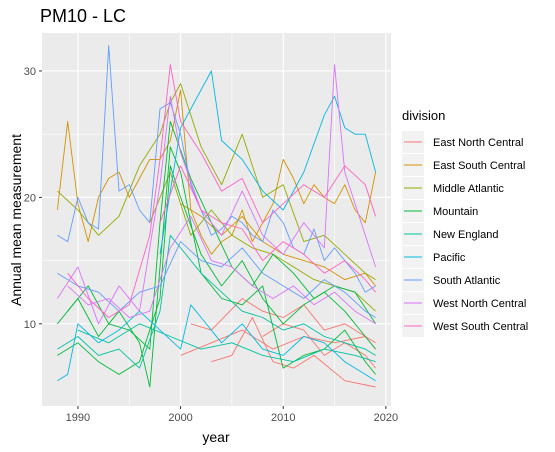 This screenshot has height=452, width=555. I want to click on legend-title: division, so click(423, 115).